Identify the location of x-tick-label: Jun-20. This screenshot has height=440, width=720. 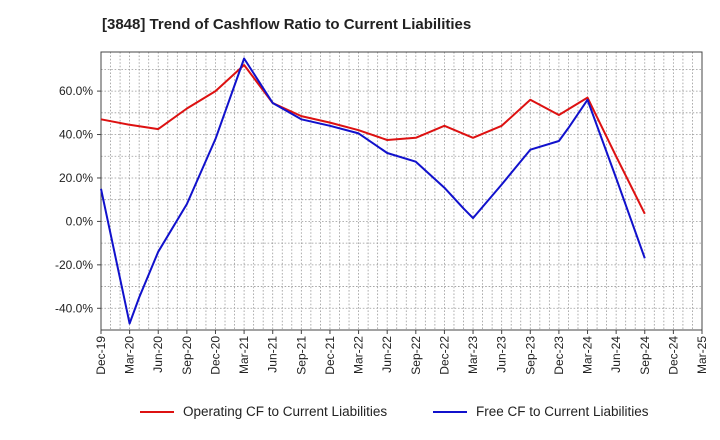
(158, 354).